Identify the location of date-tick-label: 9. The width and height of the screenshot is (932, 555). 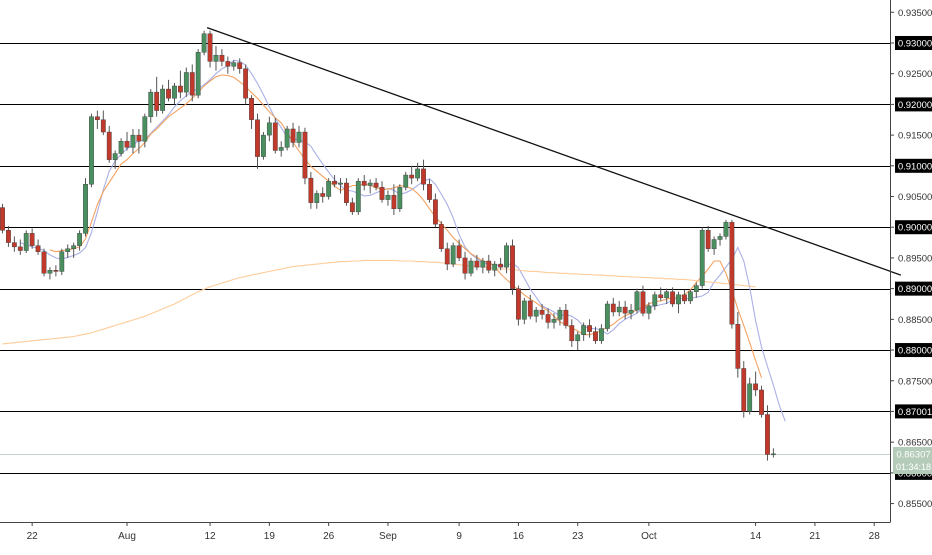
(459, 536).